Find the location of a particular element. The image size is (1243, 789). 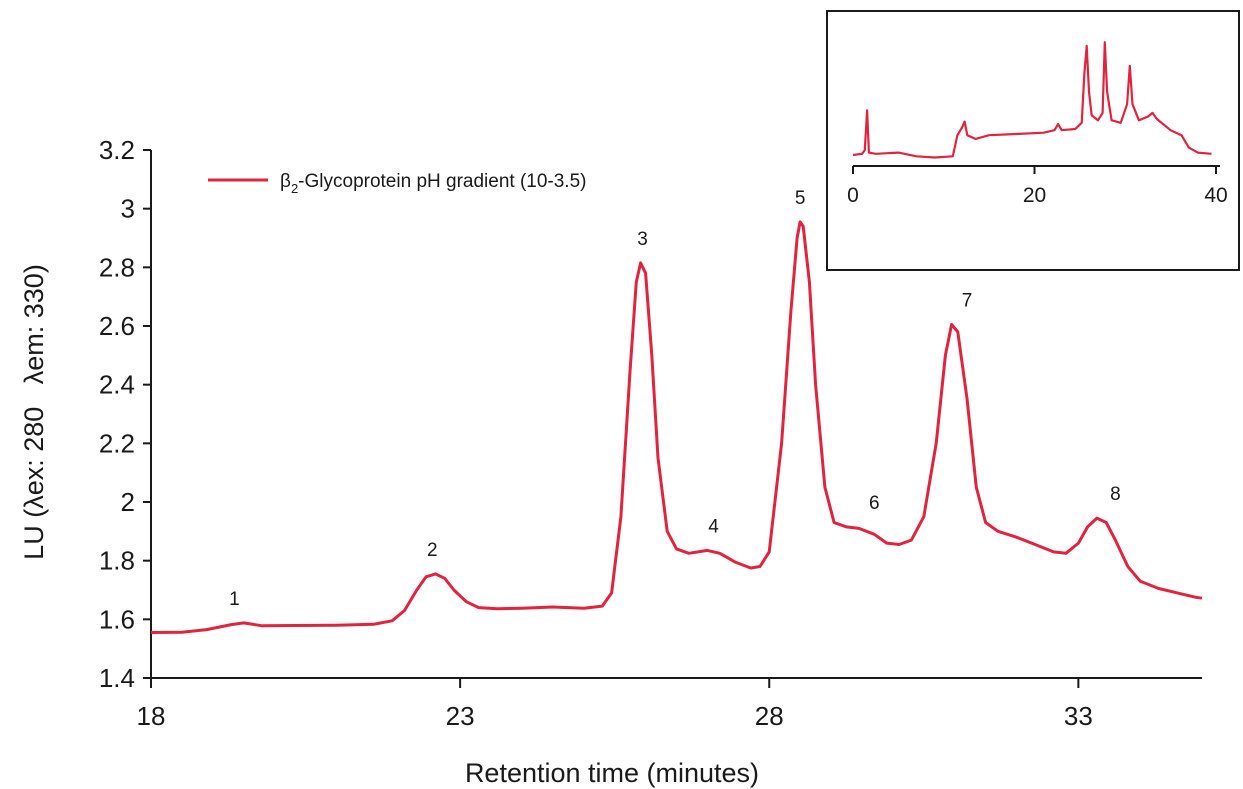

y-tick-label: 2.6 is located at coordinates (117, 326).